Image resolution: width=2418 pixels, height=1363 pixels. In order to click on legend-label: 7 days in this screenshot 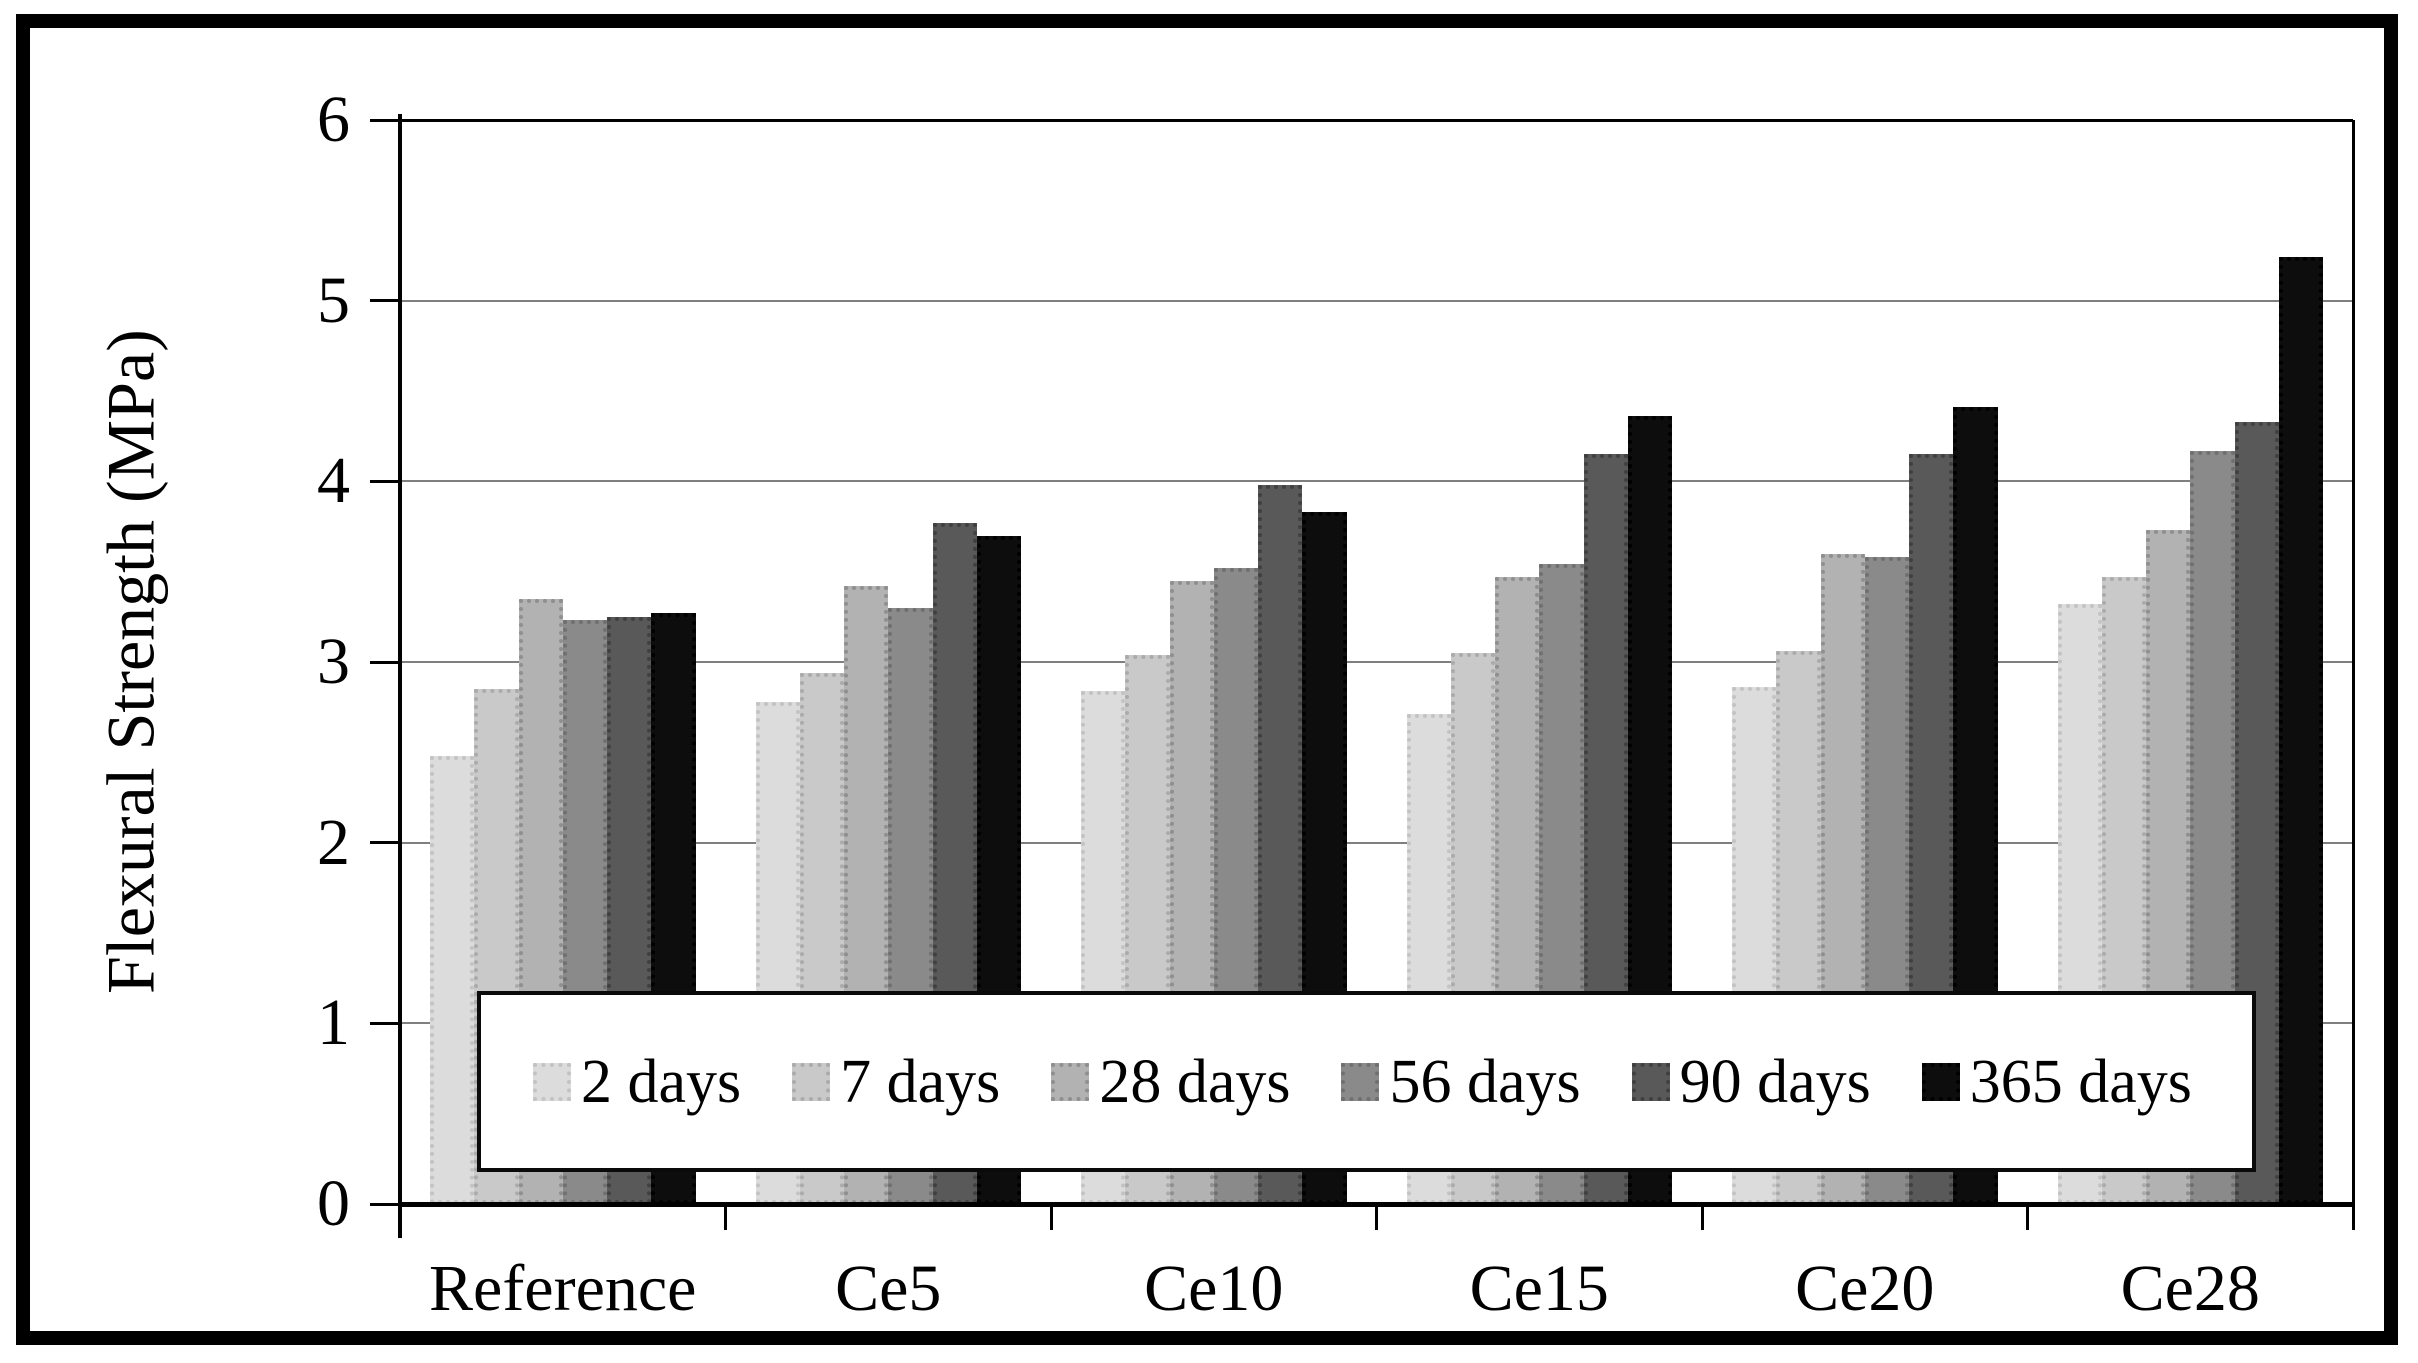, I will do `click(920, 1081)`.